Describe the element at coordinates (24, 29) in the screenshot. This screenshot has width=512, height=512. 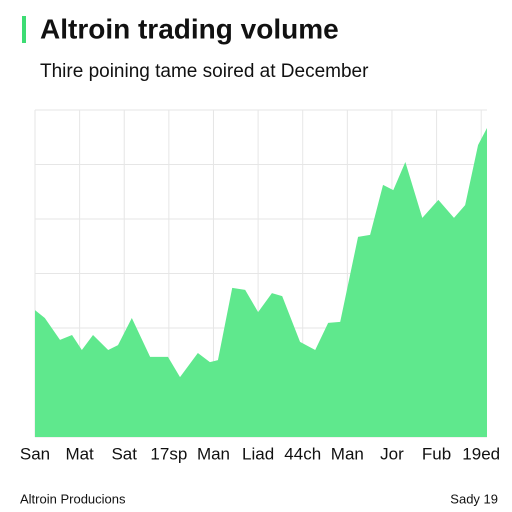
I see `title-accent` at that location.